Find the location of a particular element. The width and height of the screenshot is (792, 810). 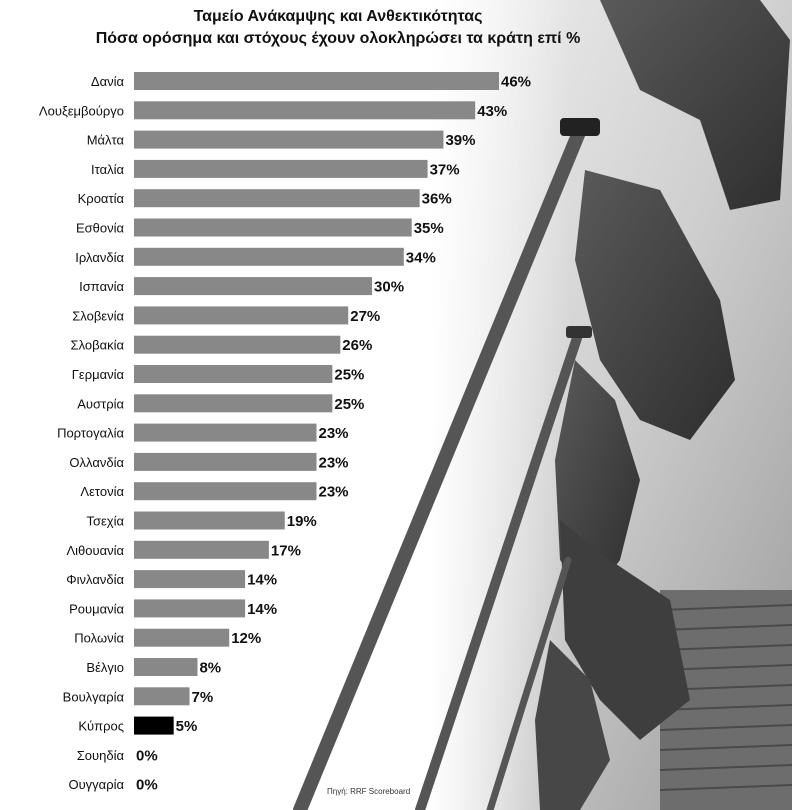

value-label: 7% is located at coordinates (203, 697).